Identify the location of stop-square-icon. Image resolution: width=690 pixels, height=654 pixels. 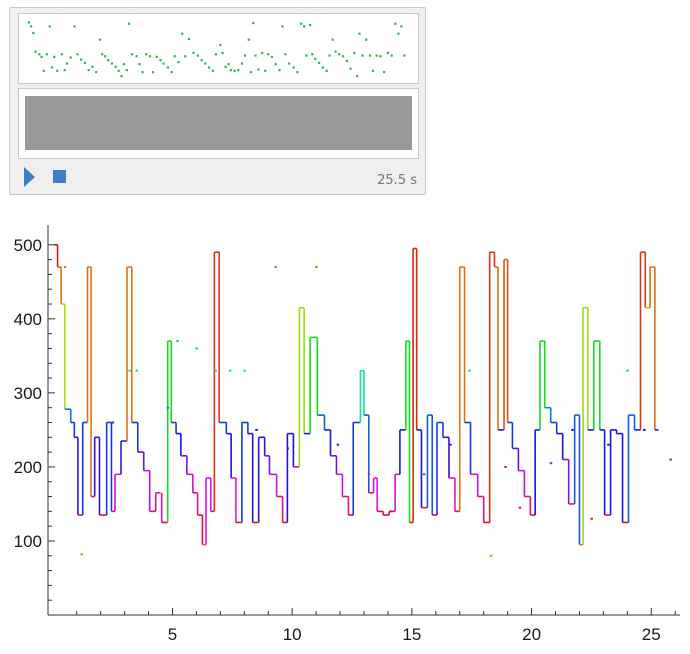
(59, 176).